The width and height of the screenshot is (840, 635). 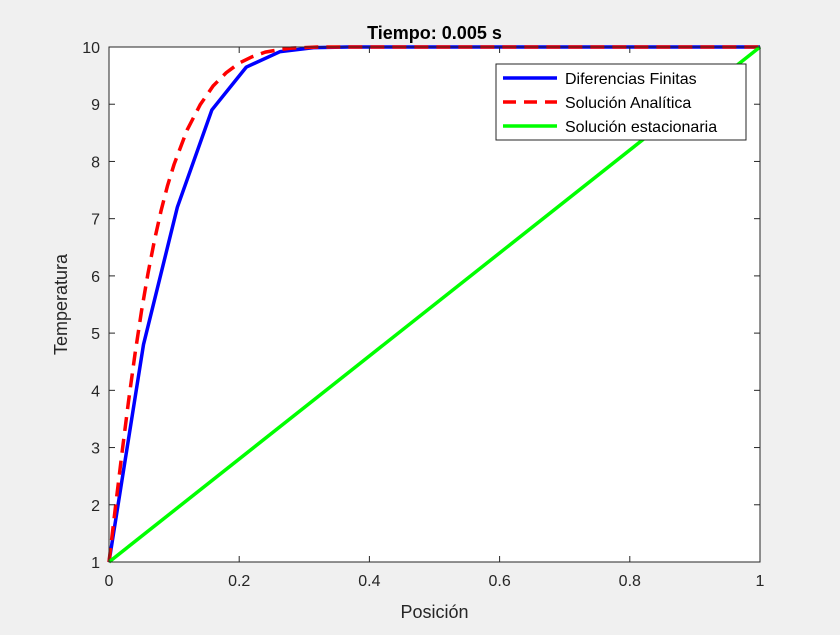 I want to click on y-tick-label: 2, so click(x=95, y=506).